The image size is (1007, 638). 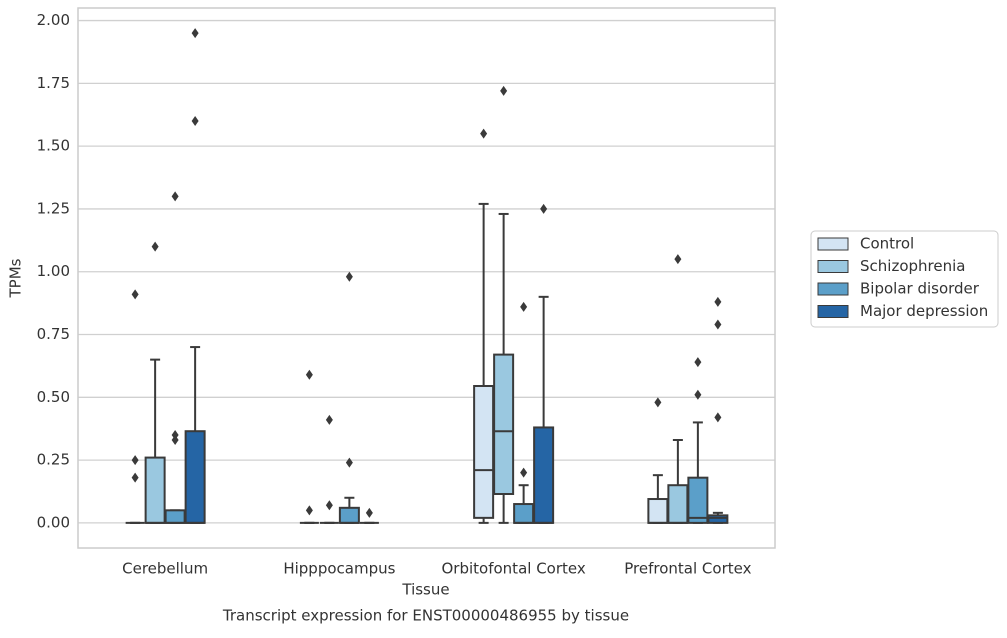 I want to click on x-axis-label: Tissue, so click(x=425, y=590).